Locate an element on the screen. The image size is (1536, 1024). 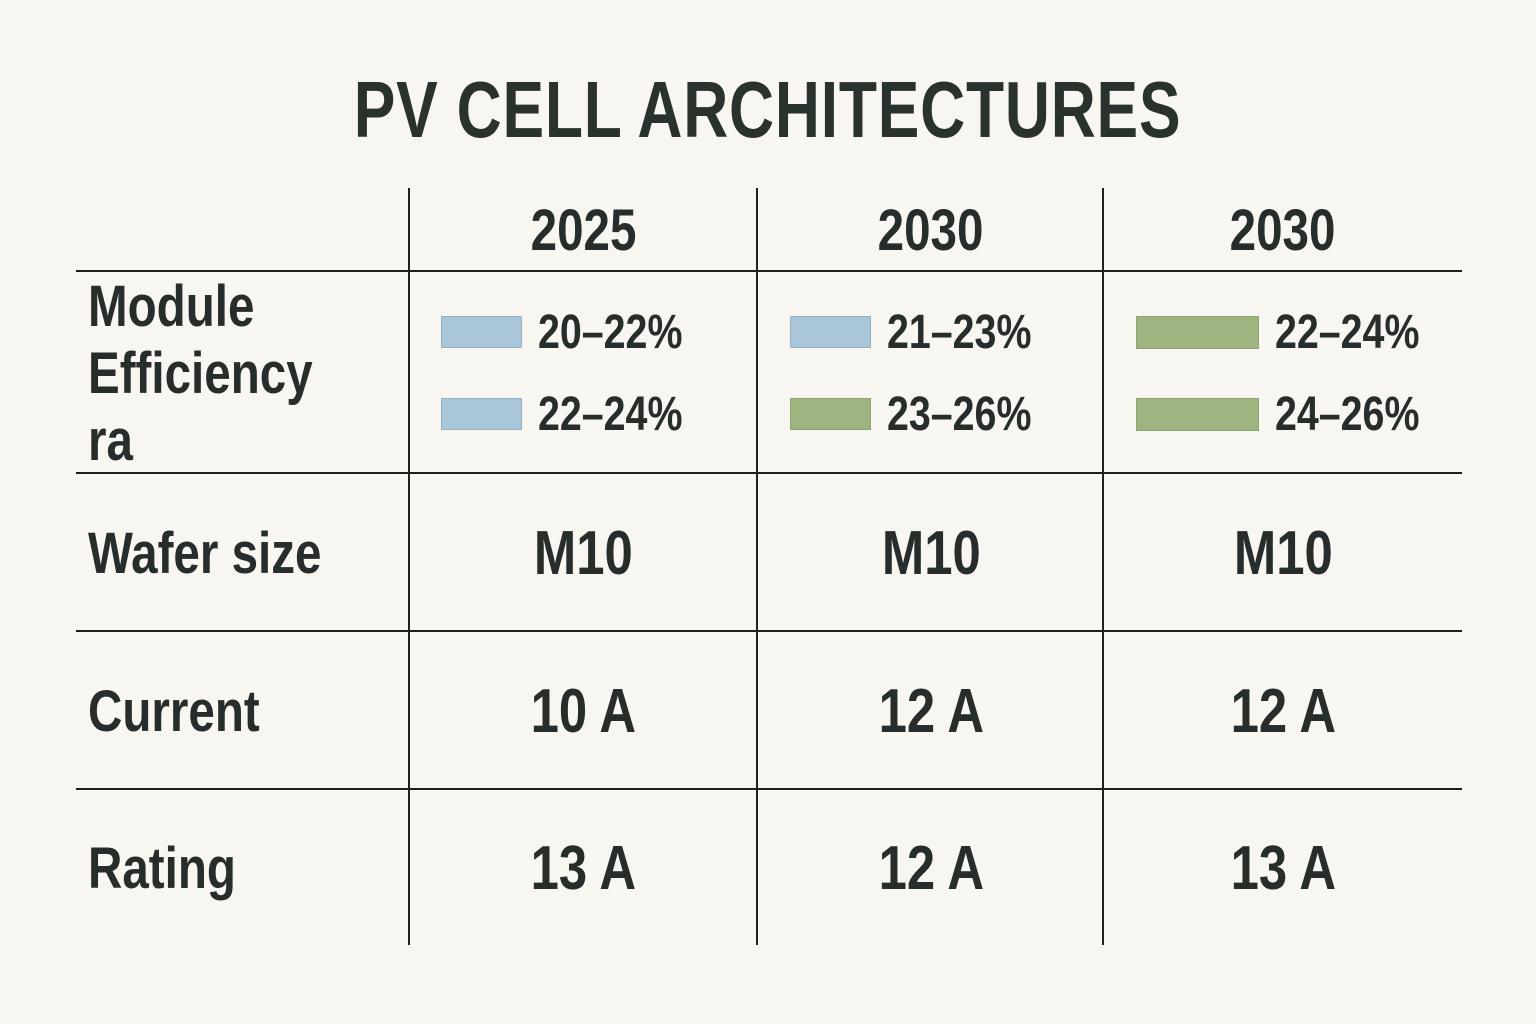
page-title: PV CELL ARCHITECTURES is located at coordinates (768, 110).